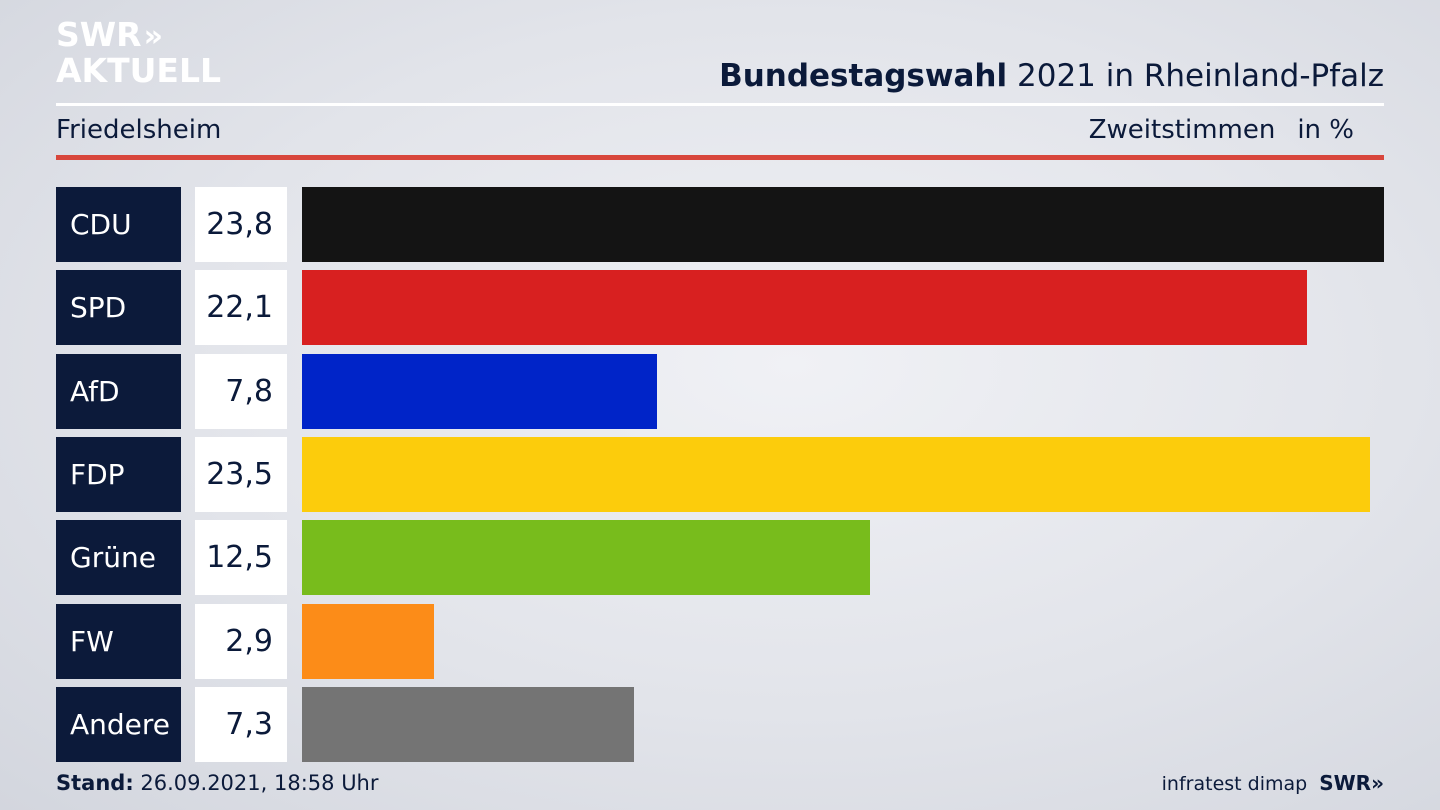 Image resolution: width=1440 pixels, height=810 pixels. I want to click on unit-label: in %, so click(1325, 130).